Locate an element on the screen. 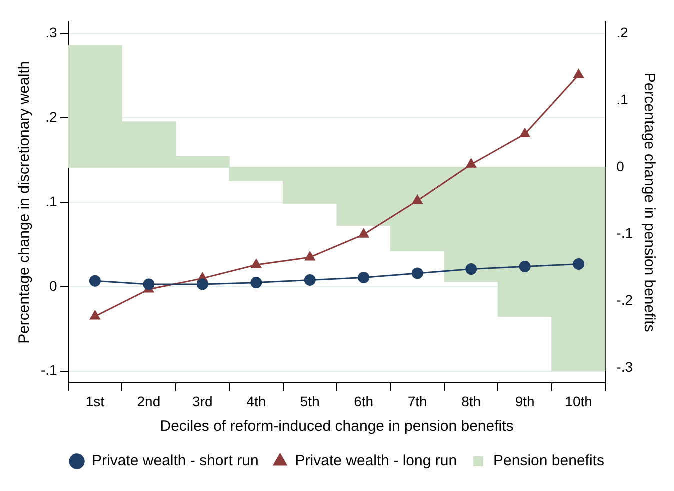 The width and height of the screenshot is (674, 491). x-tick-label: 8th is located at coordinates (472, 401).